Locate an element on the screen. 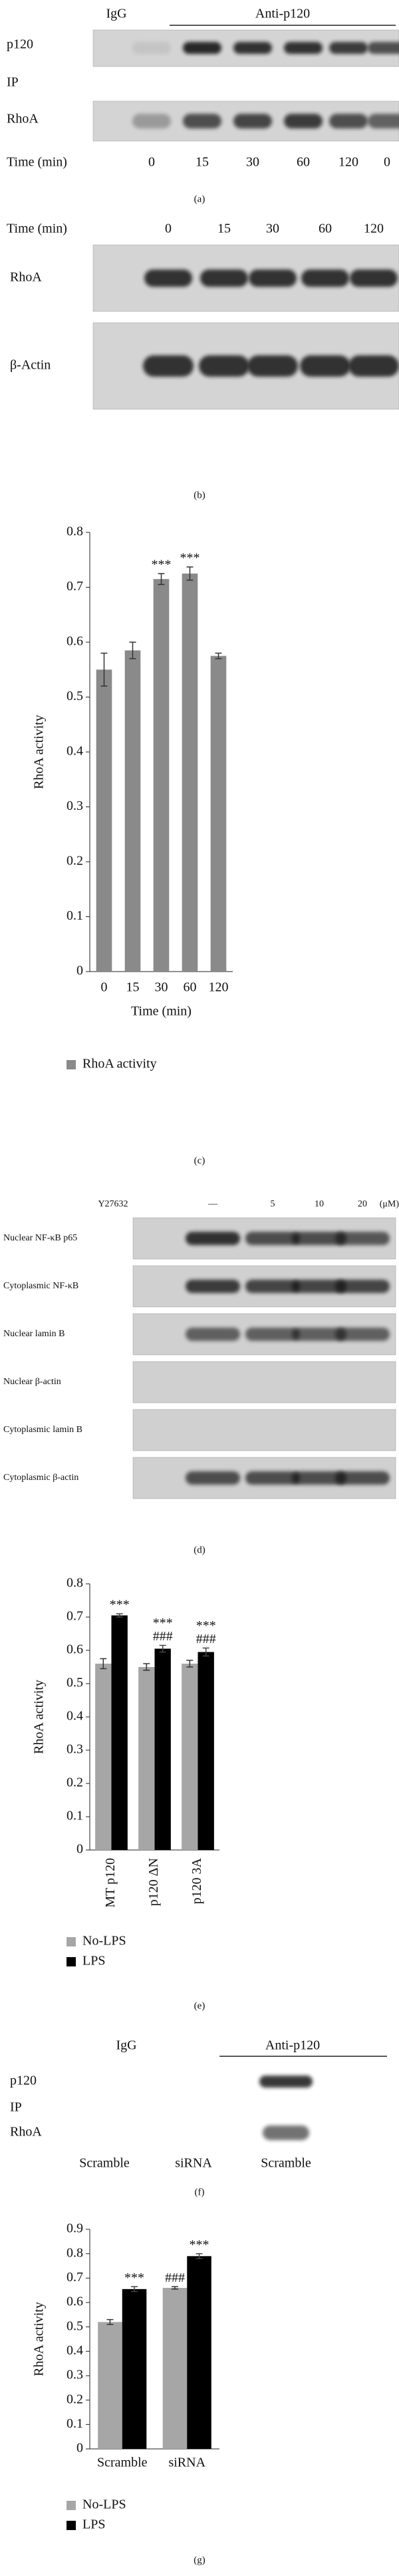 The width and height of the screenshot is (399, 2576). igg-label: IgG is located at coordinates (116, 14).